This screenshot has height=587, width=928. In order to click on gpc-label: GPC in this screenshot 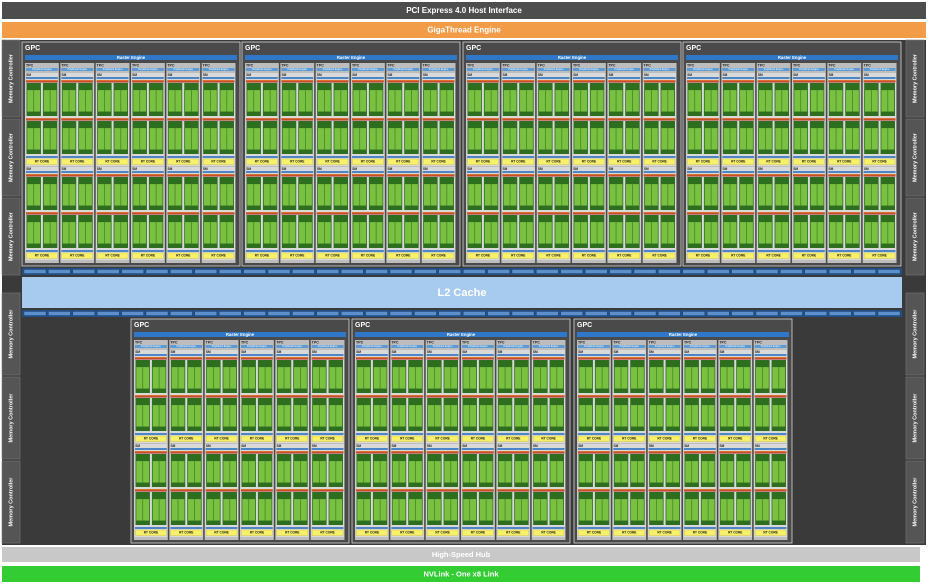, I will do `click(252, 48)`.